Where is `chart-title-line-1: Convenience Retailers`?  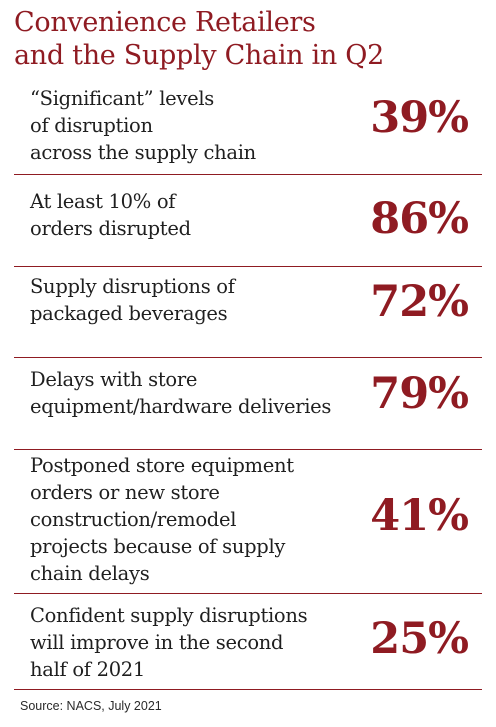 chart-title-line-1: Convenience Retailers is located at coordinates (165, 22).